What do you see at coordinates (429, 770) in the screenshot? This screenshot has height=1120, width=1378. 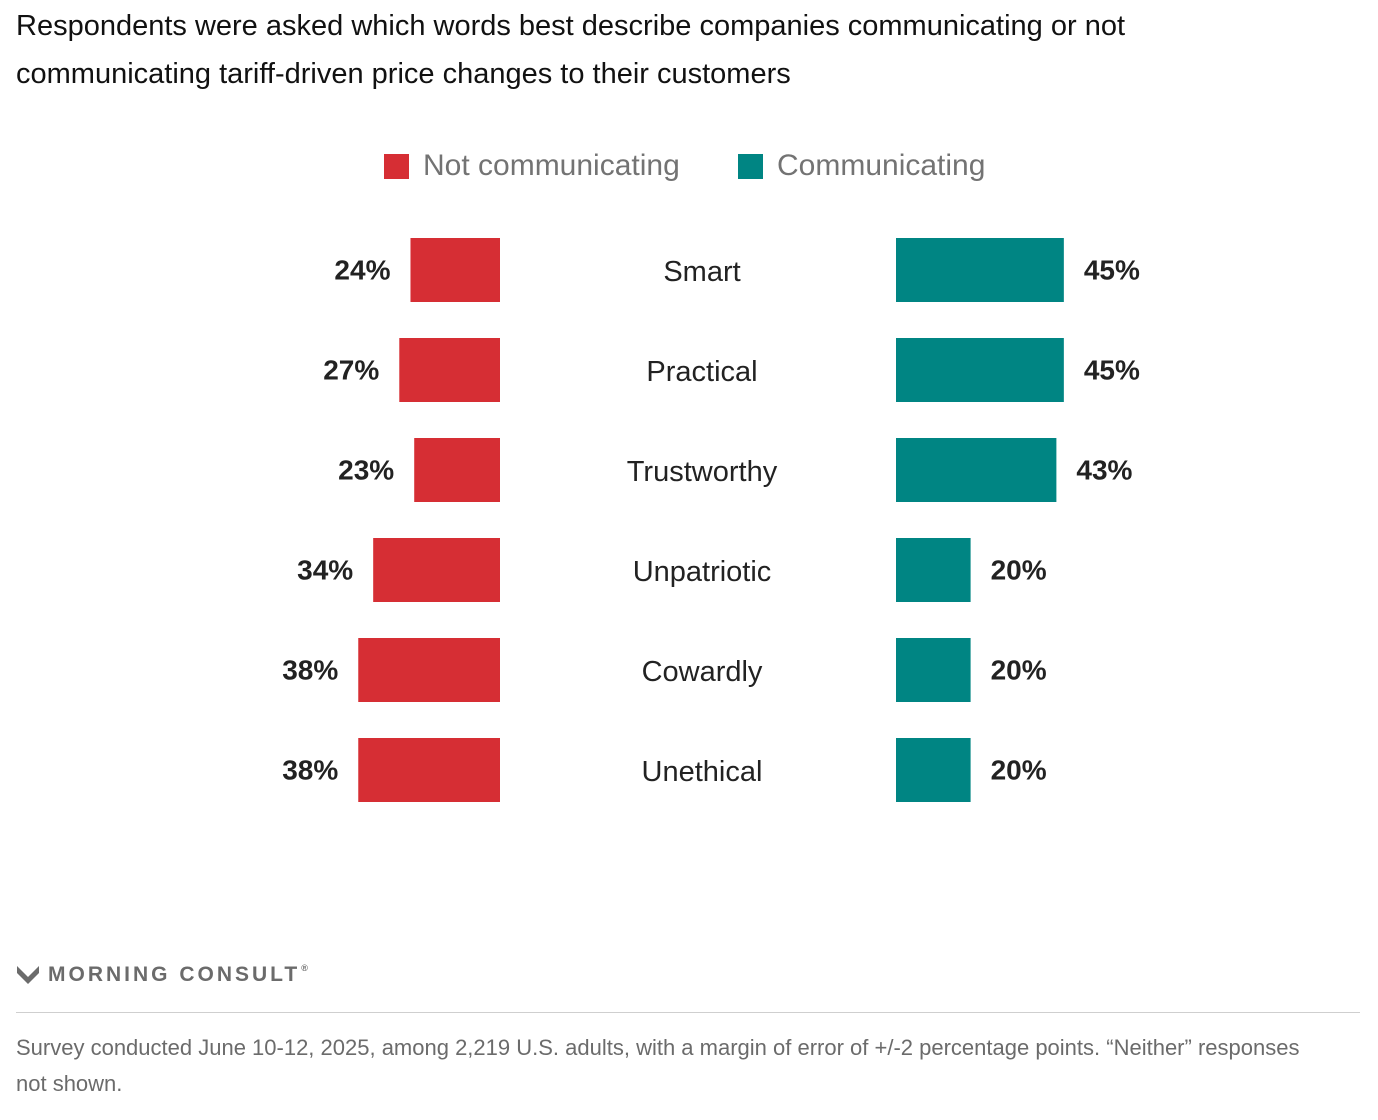 I see `bar-not-communicating-unethical` at bounding box center [429, 770].